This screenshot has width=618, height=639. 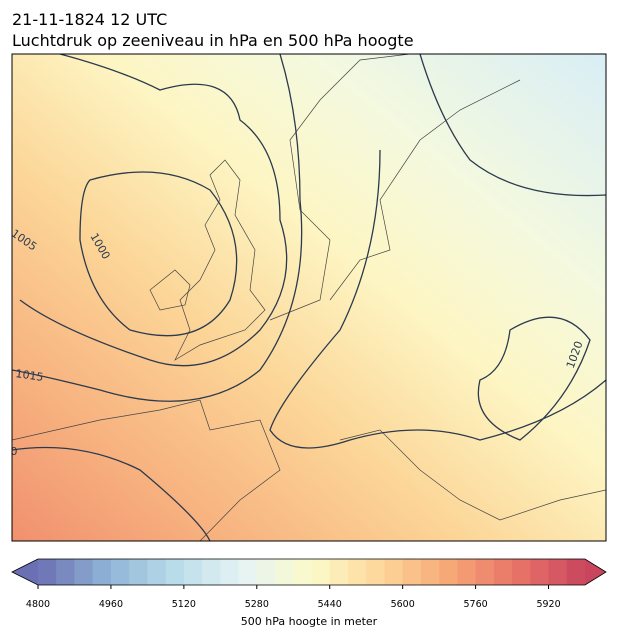 What do you see at coordinates (548, 604) in the screenshot?
I see `colorbar-tick-label: 5920` at bounding box center [548, 604].